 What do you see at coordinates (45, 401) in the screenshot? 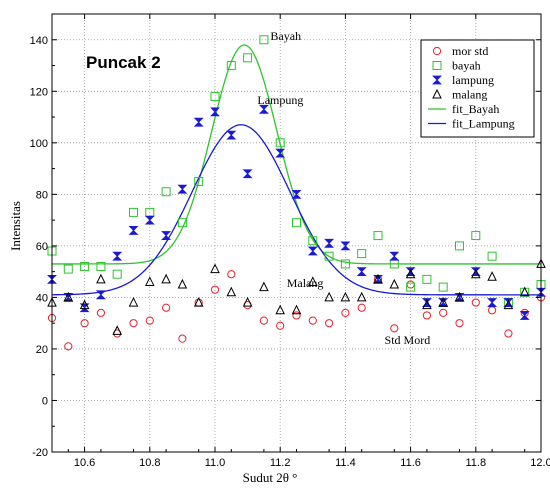
I see `y-tick-label: 0` at bounding box center [45, 401].